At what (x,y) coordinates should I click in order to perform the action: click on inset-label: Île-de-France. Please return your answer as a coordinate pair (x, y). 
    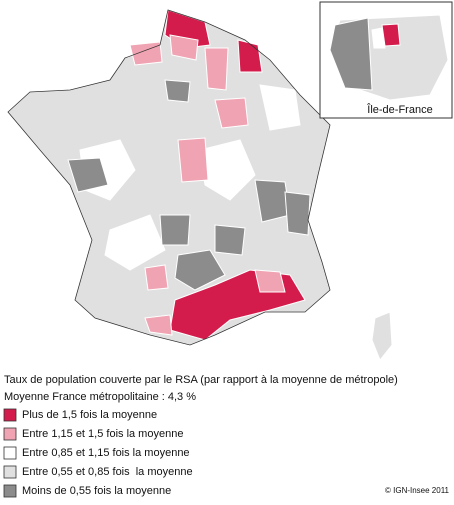
    Looking at the image, I should click on (399, 109).